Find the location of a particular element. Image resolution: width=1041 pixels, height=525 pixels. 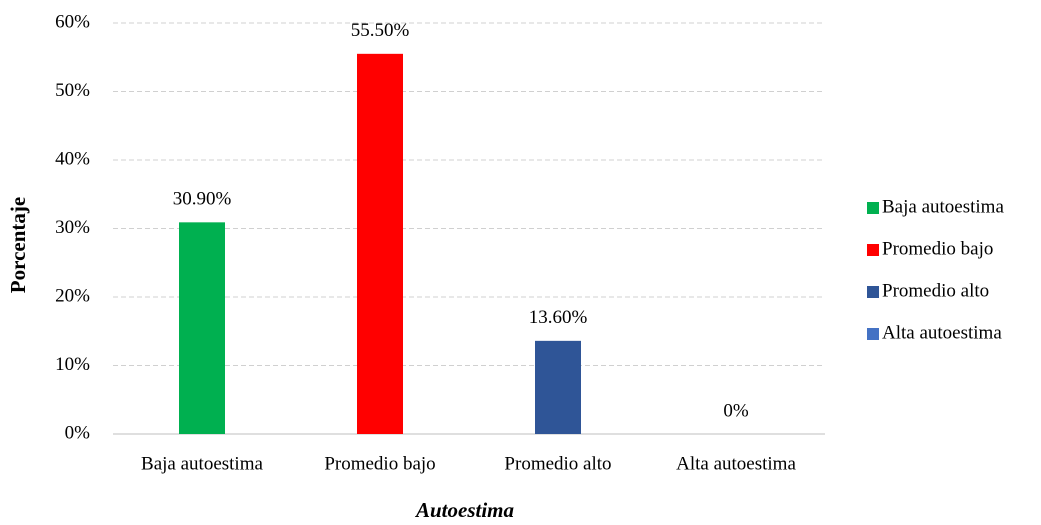

value-label: 30.90% is located at coordinates (202, 199).